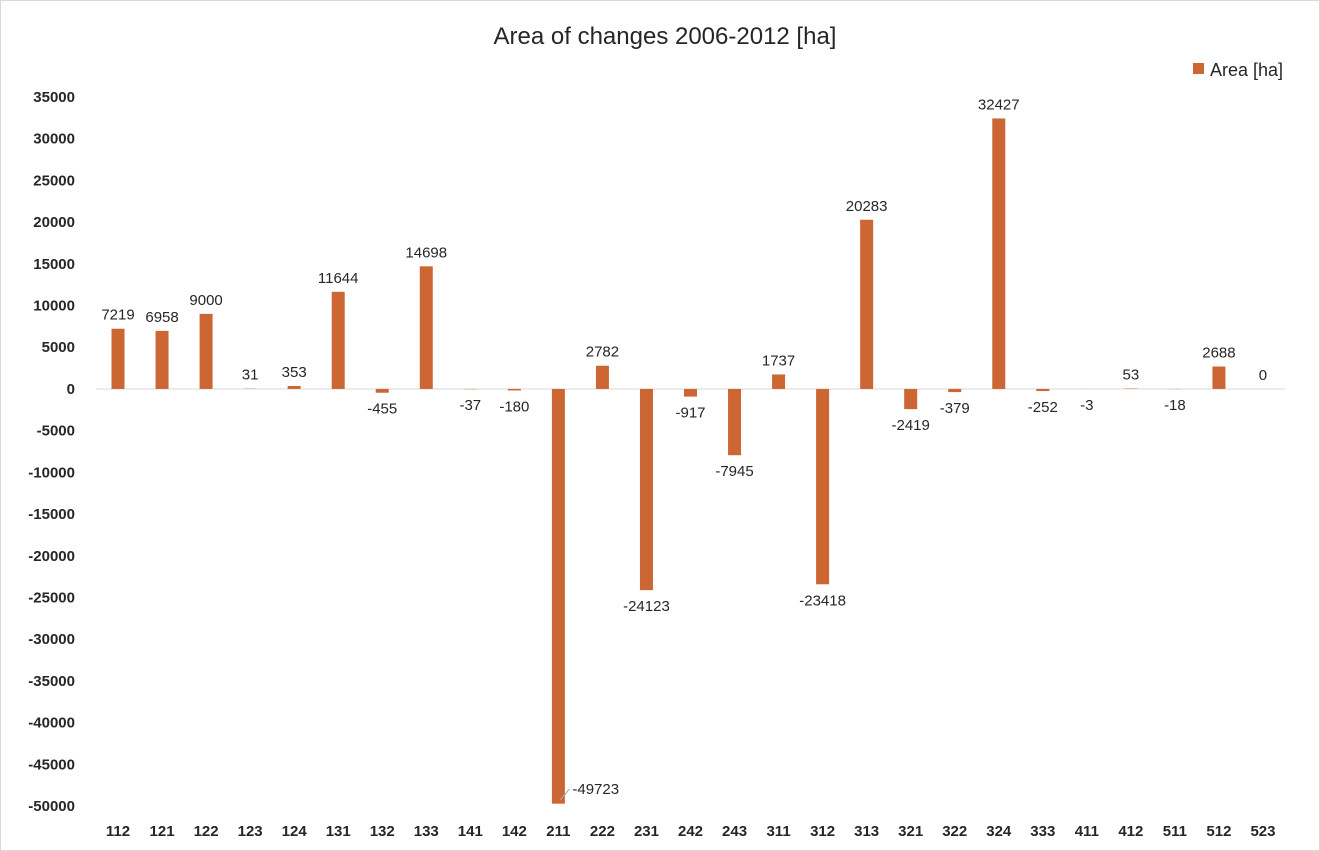 The width and height of the screenshot is (1320, 851). What do you see at coordinates (646, 831) in the screenshot?
I see `x-tick-label: 231` at bounding box center [646, 831].